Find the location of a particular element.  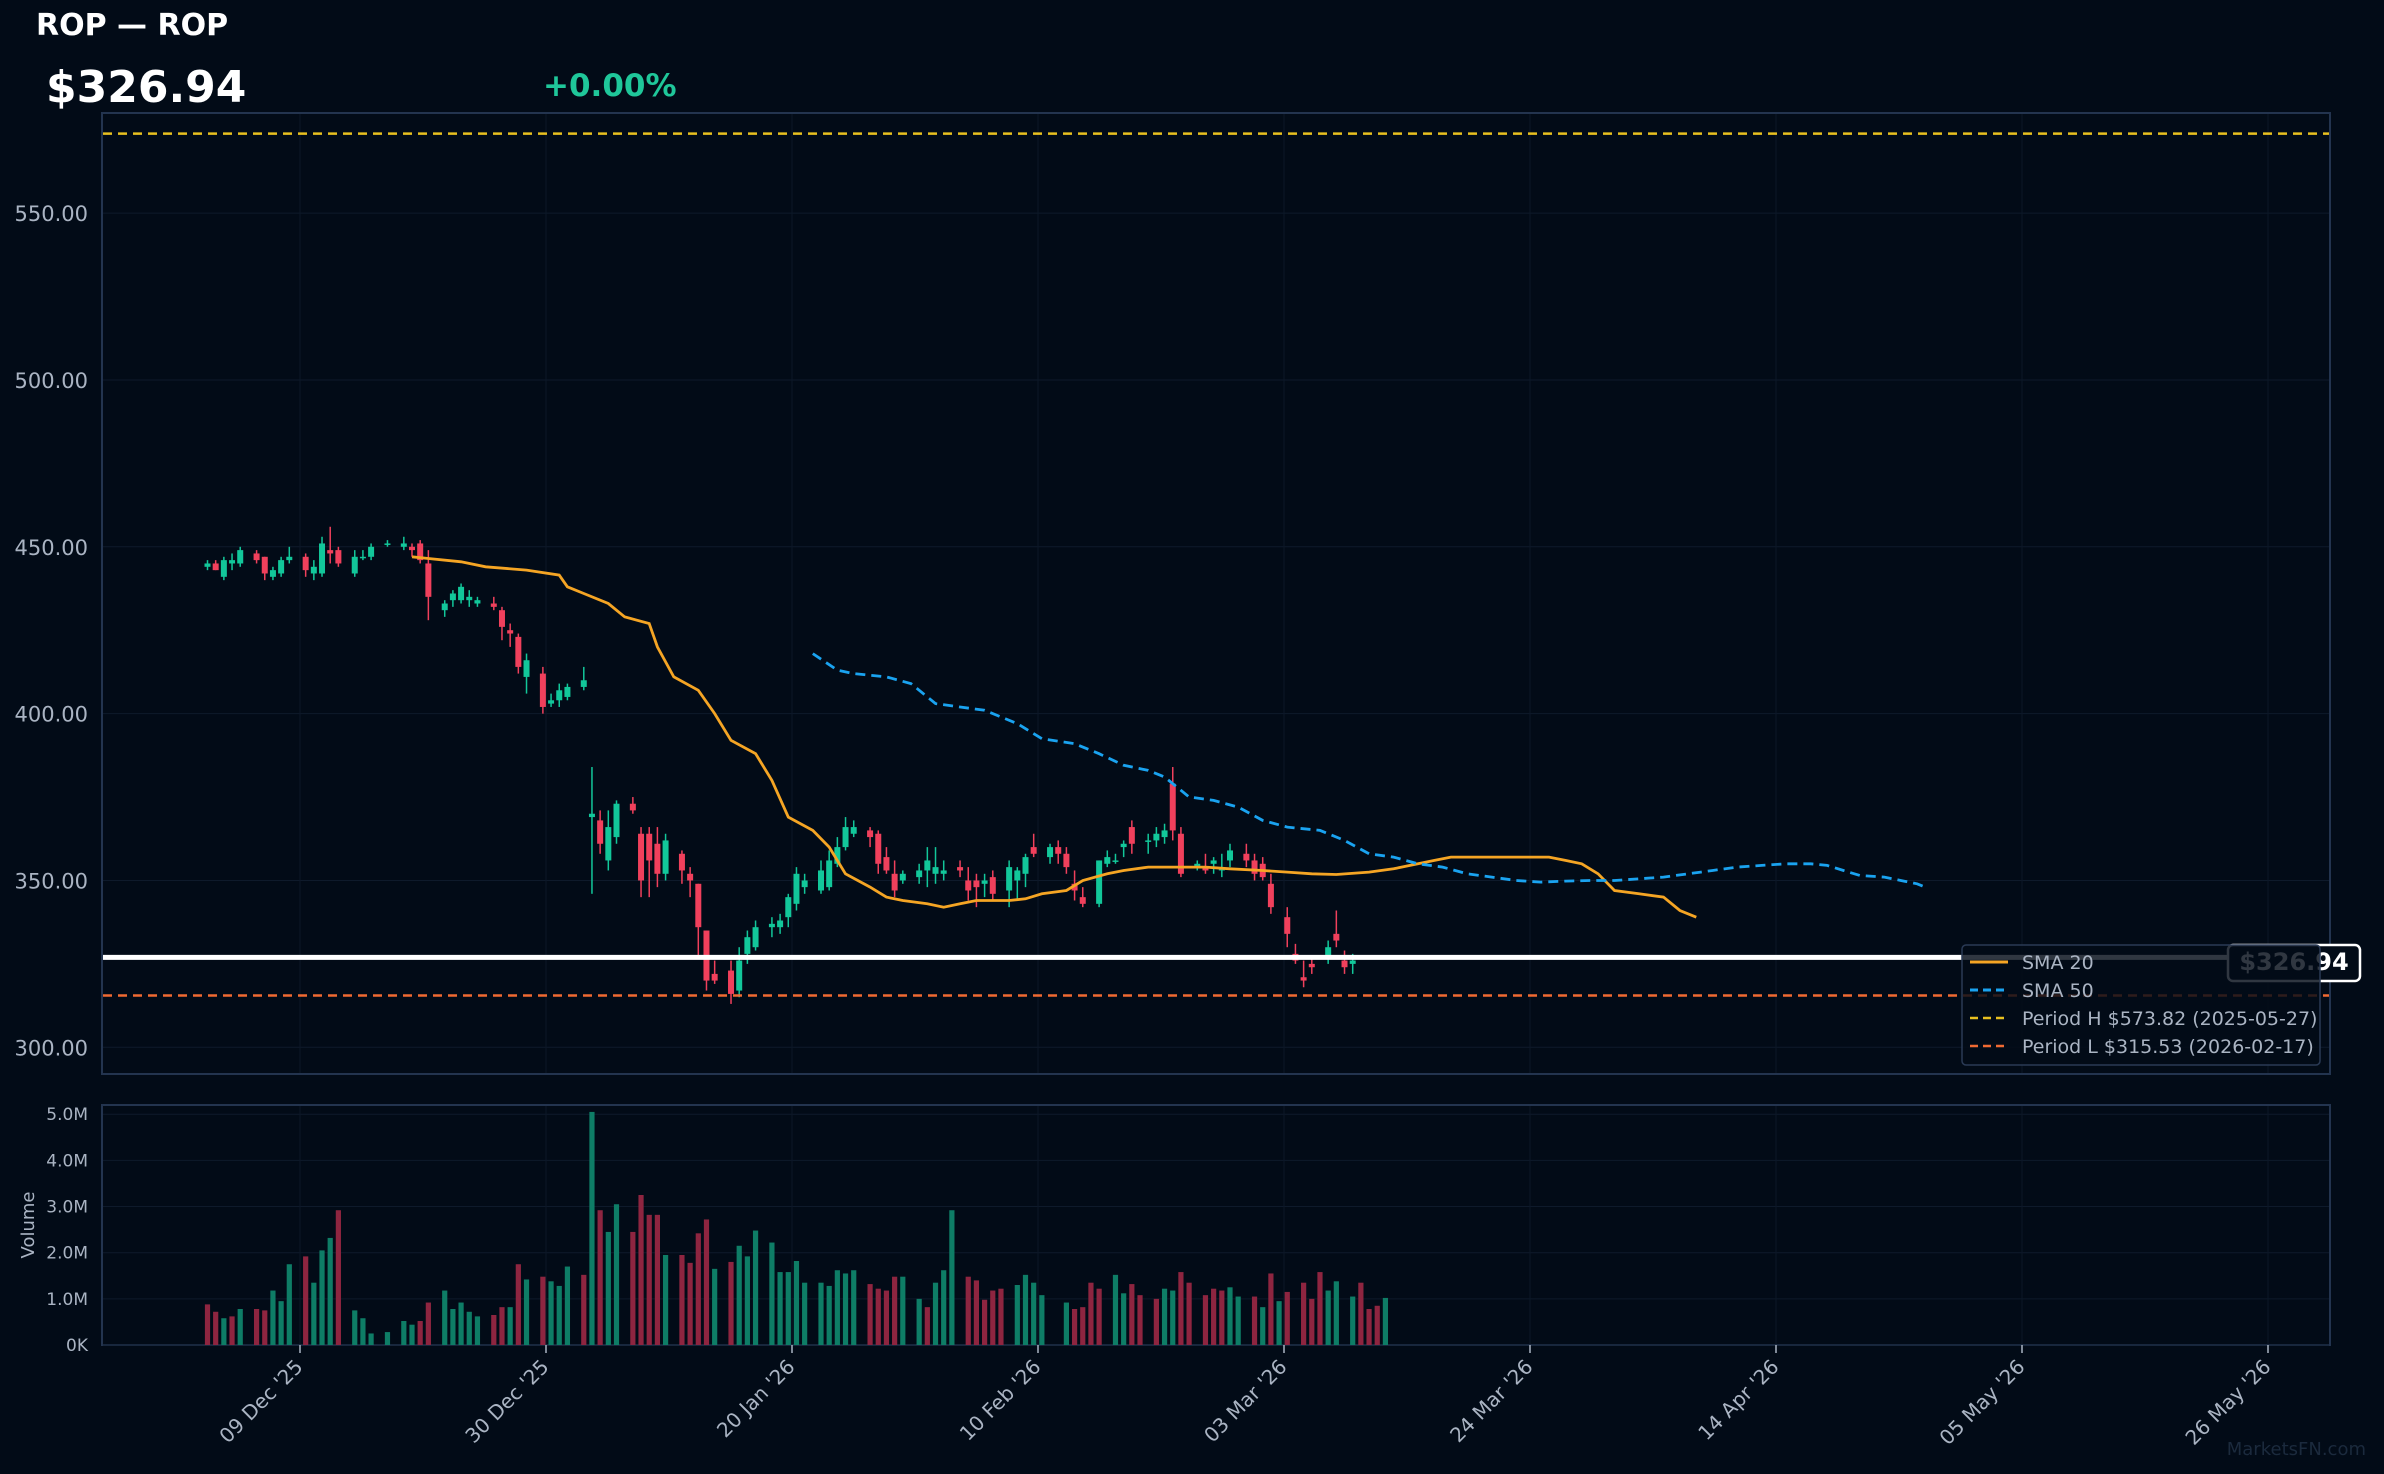

watermark: MarketsFN.com is located at coordinates (2296, 1449).